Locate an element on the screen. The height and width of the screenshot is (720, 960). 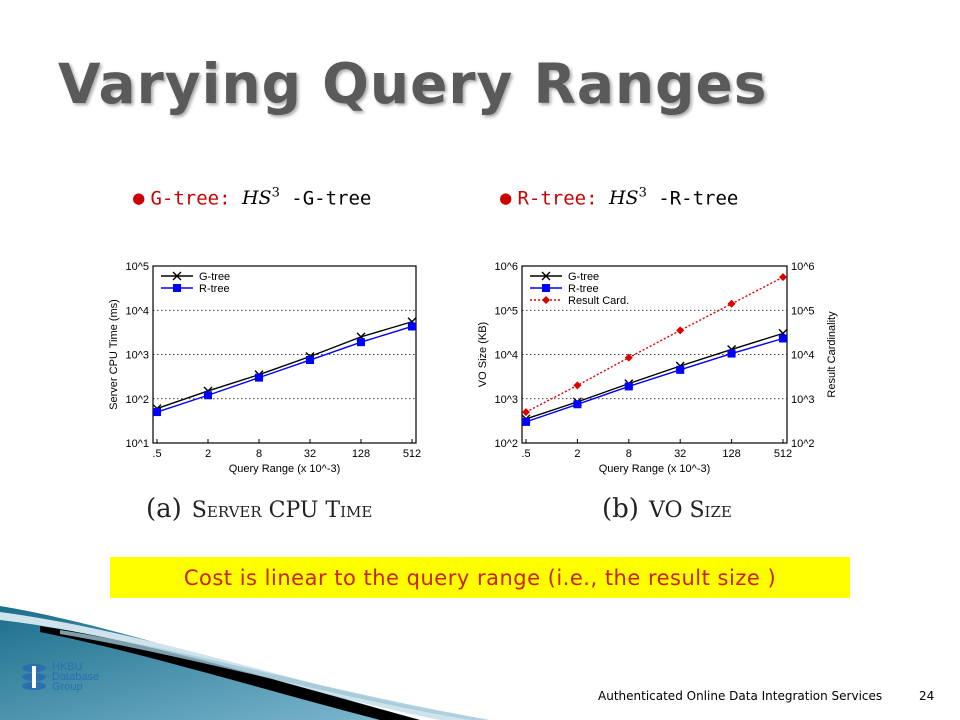
bullet-gtree: ● G-tree: HS3 -G-tree is located at coordinates (252, 197).